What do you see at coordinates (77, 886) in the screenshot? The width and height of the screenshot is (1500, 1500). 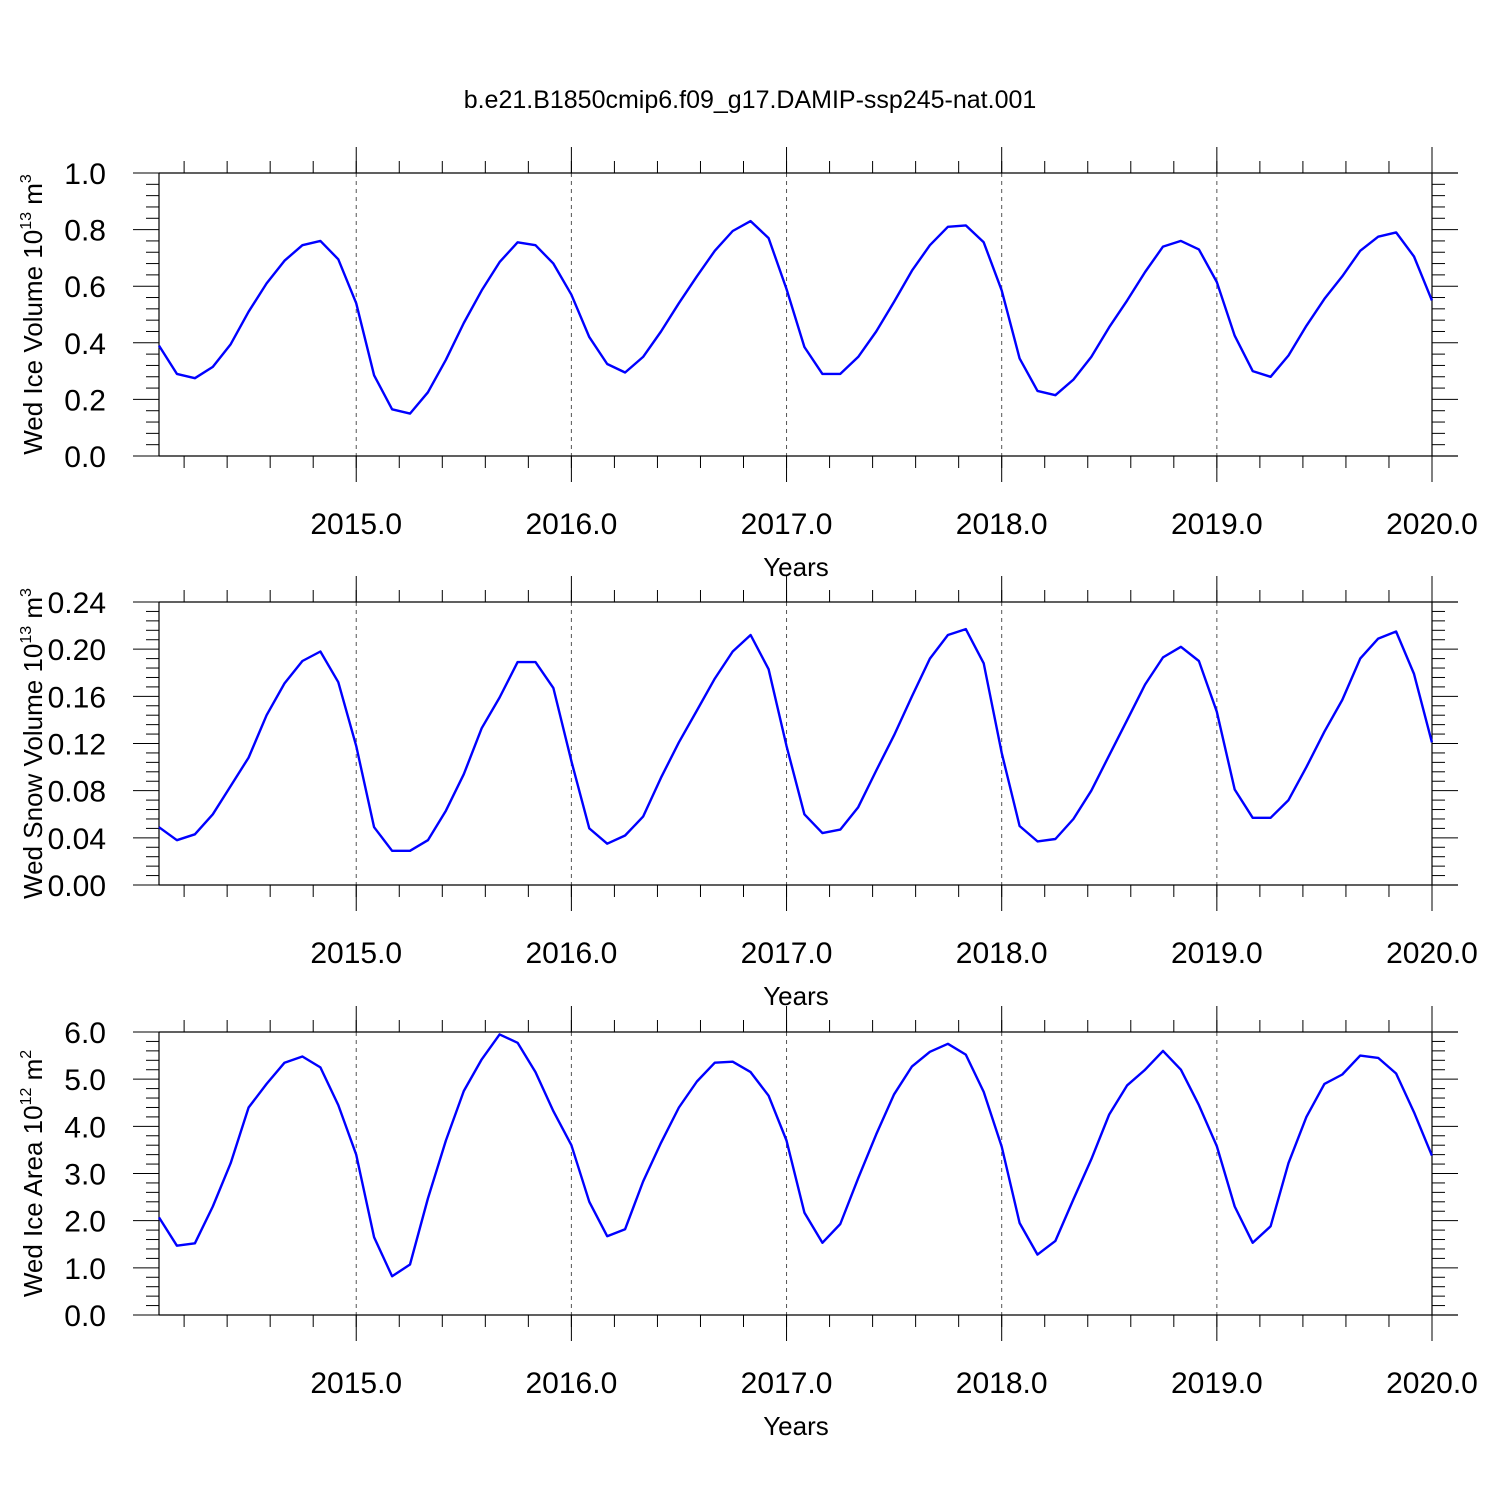 I see `y-tick-label: 0.00` at bounding box center [77, 886].